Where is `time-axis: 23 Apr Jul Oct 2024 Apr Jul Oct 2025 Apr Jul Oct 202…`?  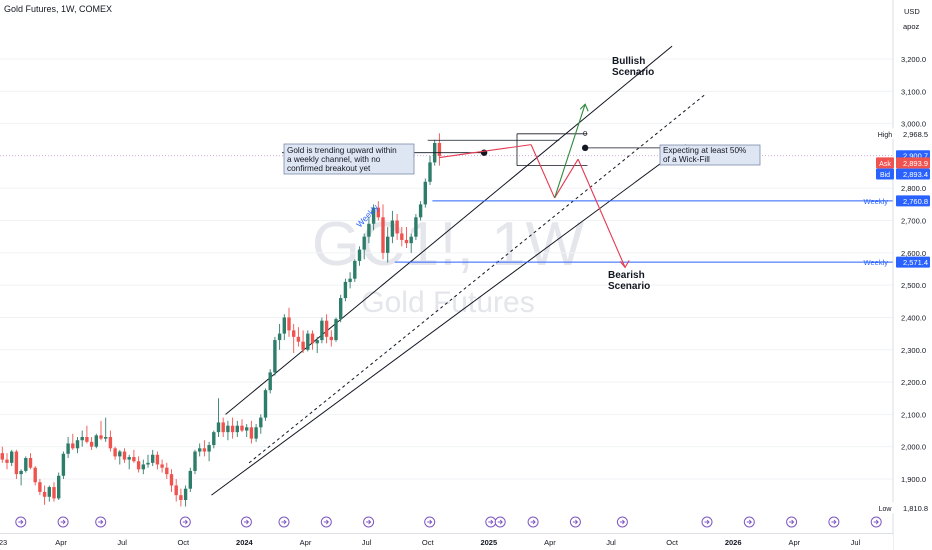 time-axis: 23 Apr Jul Oct 2024 Apr Jul Oct 2025 Apr Jul Oct 202… is located at coordinates (446, 541).